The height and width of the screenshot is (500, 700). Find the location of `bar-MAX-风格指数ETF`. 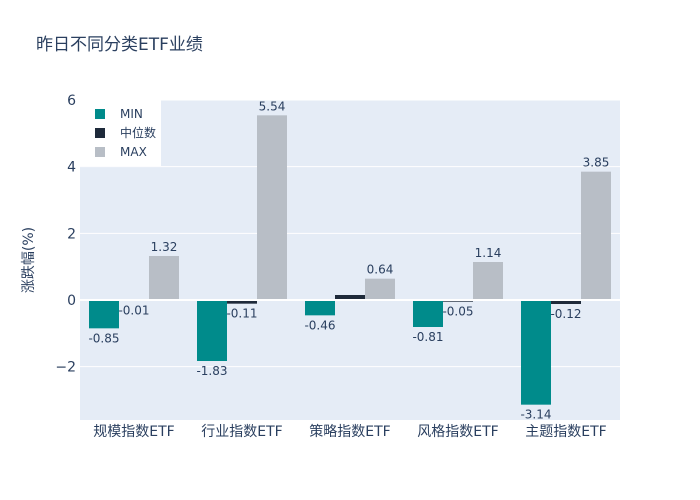

bar-MAX-风格指数ETF is located at coordinates (488, 281).